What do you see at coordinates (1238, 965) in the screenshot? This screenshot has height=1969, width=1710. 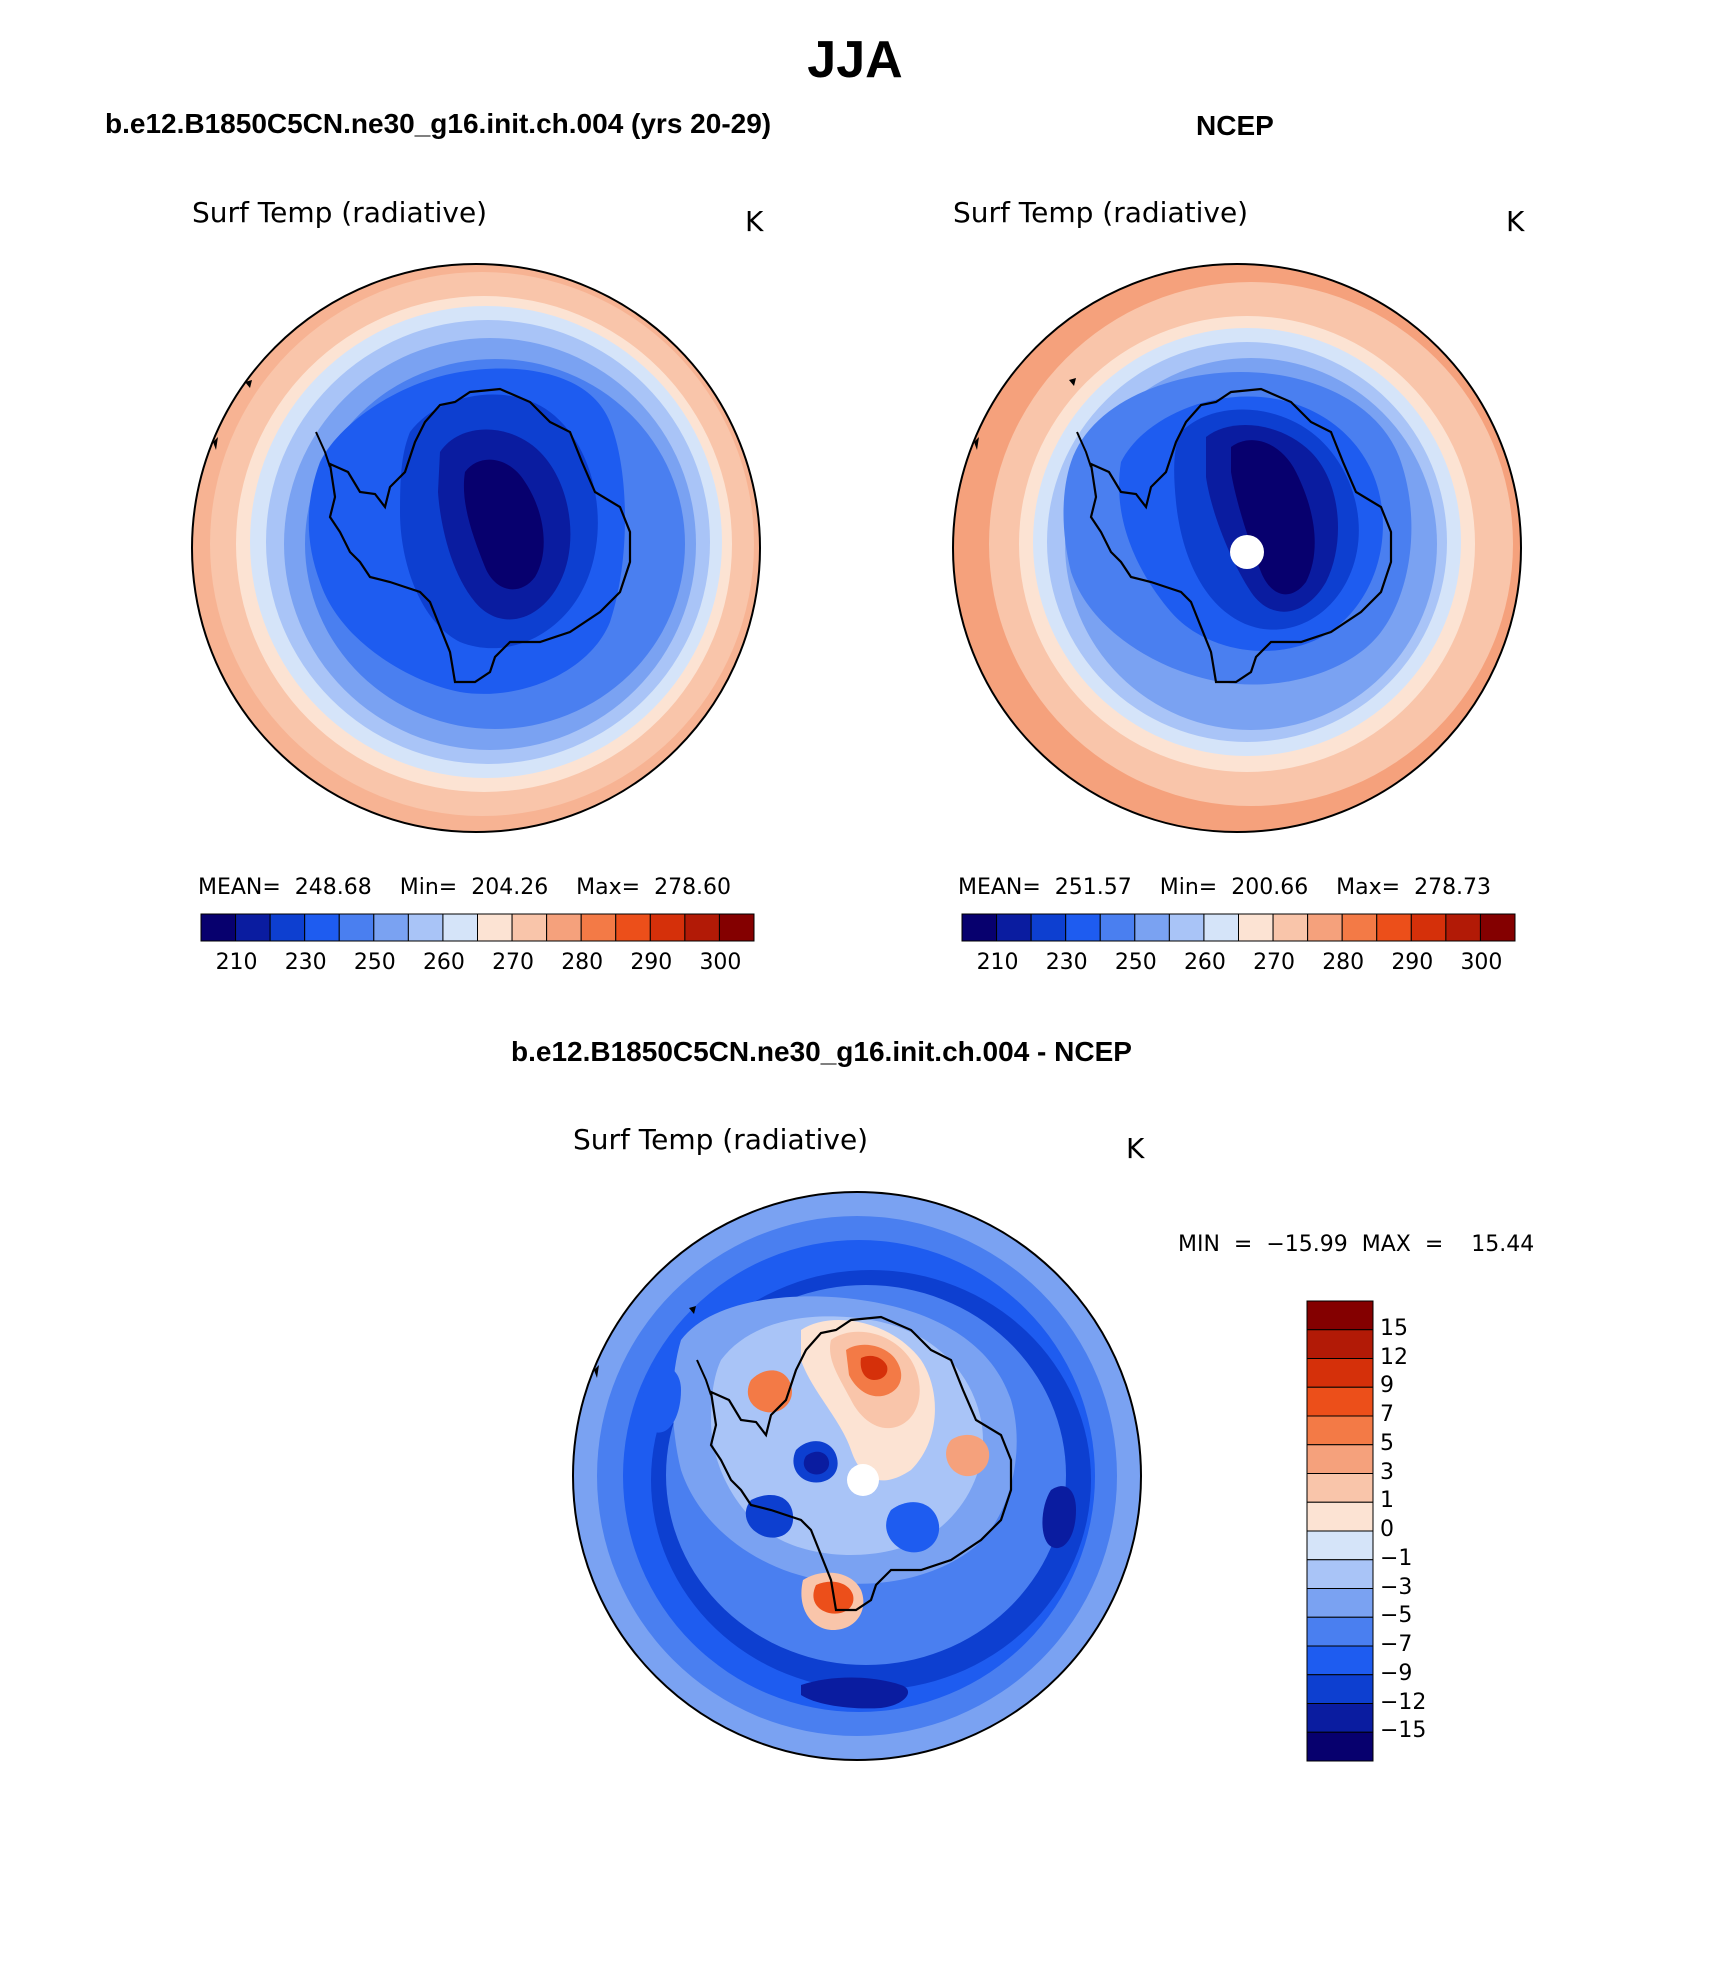 I see `ncep-colorbar-ticks: 210 230 250 260 270 280 290 300` at bounding box center [1238, 965].